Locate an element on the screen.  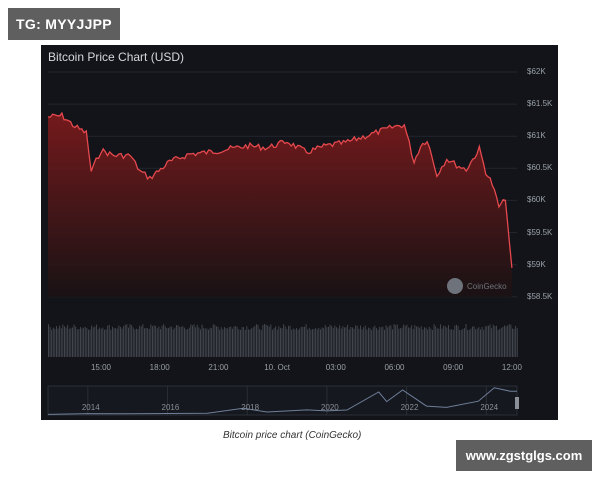
y-tick-label: $60.5K is located at coordinates (540, 168).